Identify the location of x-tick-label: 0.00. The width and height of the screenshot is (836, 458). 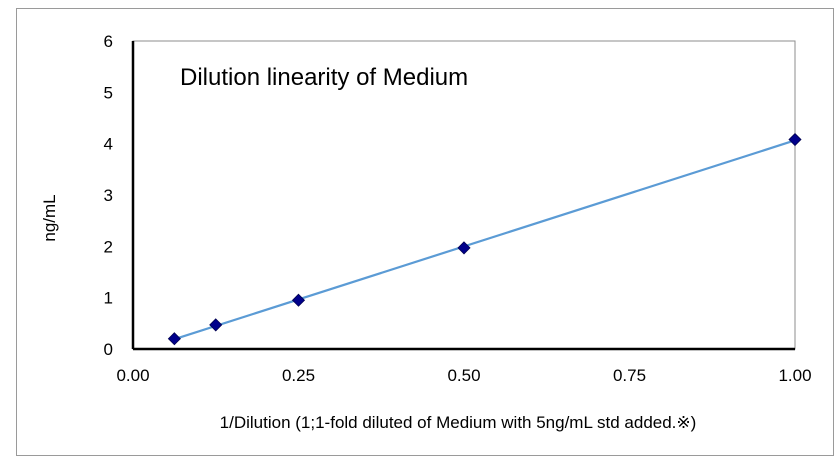
(132, 375).